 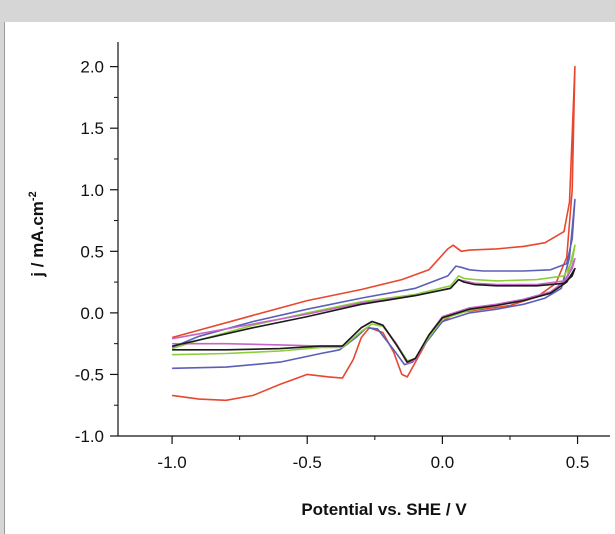 What do you see at coordinates (33, 196) in the screenshot?
I see `y-axis-title-superscript: -2` at bounding box center [33, 196].